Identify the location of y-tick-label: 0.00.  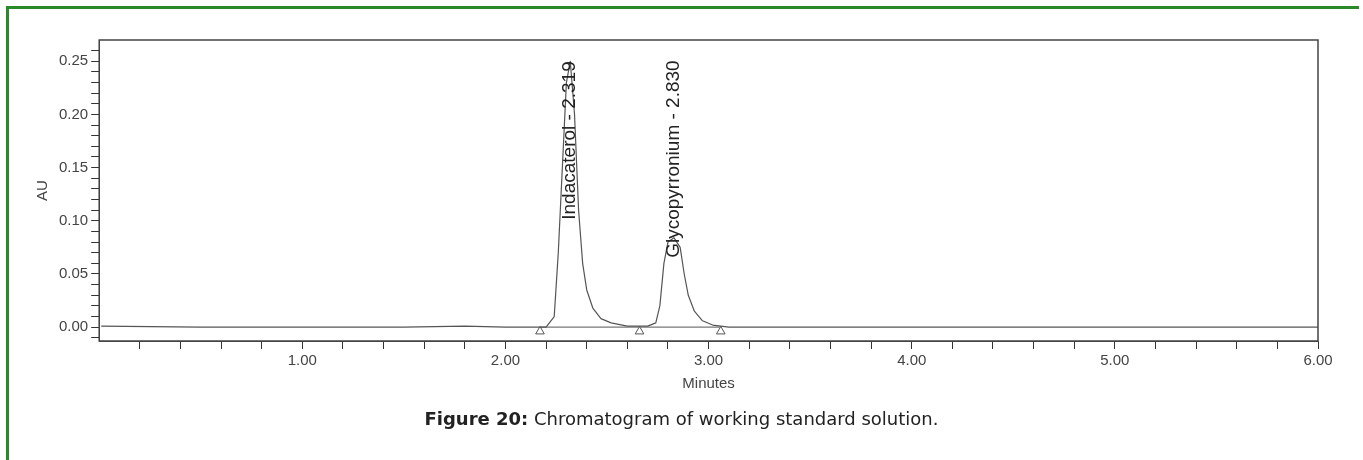
(73, 326).